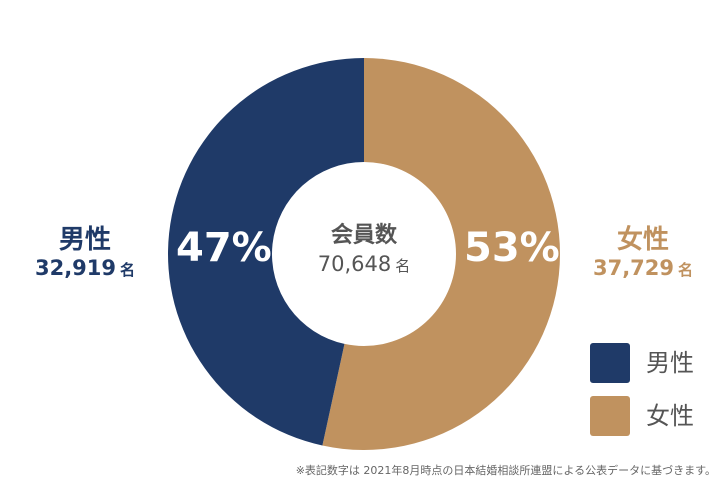 The height and width of the screenshot is (489, 728). Describe the element at coordinates (633, 268) in the screenshot. I see `female-count: 37,729` at that location.